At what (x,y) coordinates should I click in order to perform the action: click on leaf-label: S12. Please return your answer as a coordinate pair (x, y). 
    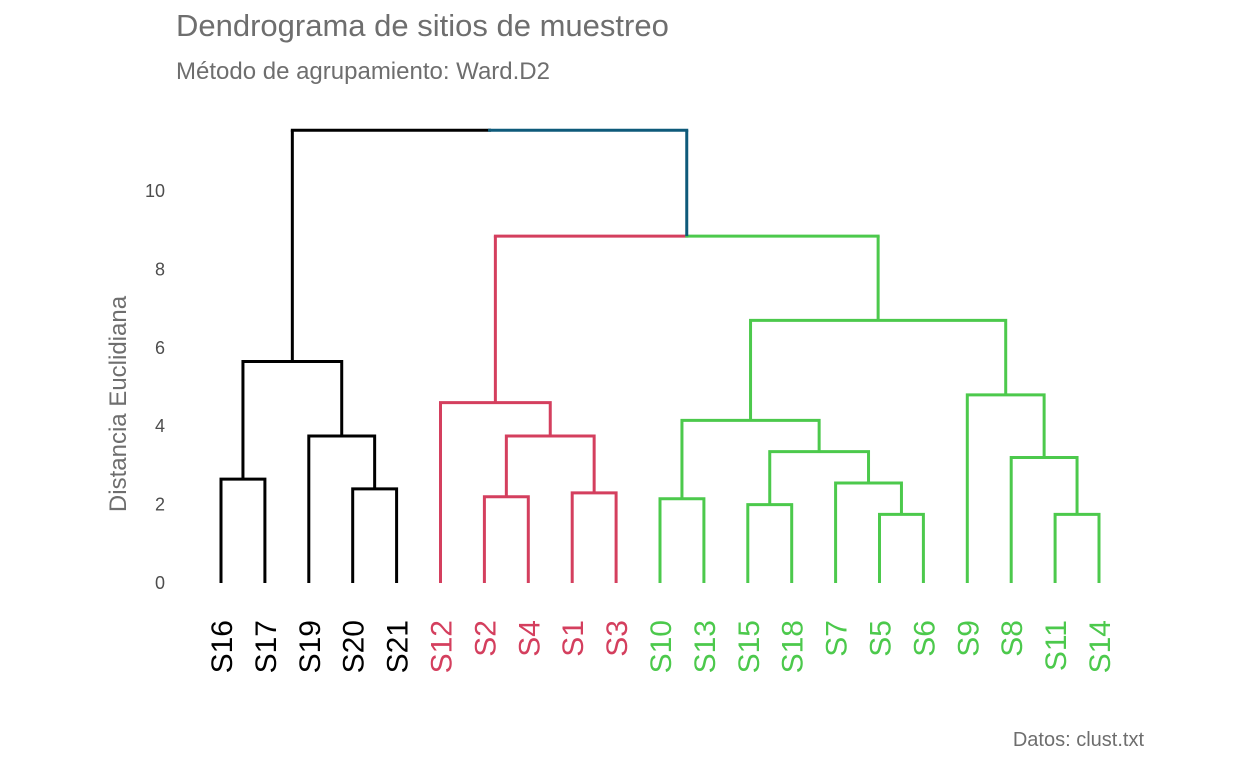
    Looking at the image, I should click on (442, 646).